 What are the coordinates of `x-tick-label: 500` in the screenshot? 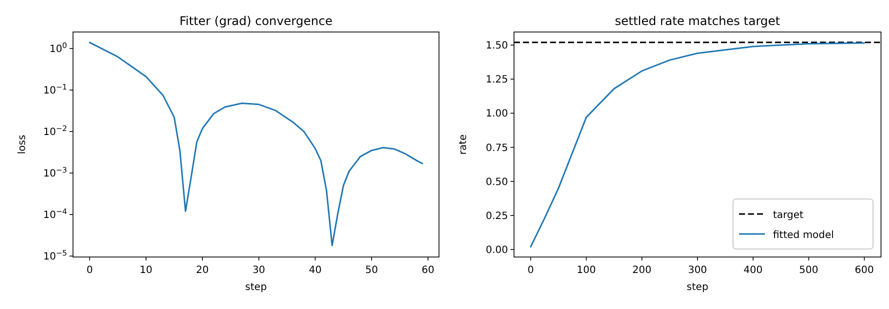 It's located at (808, 270).